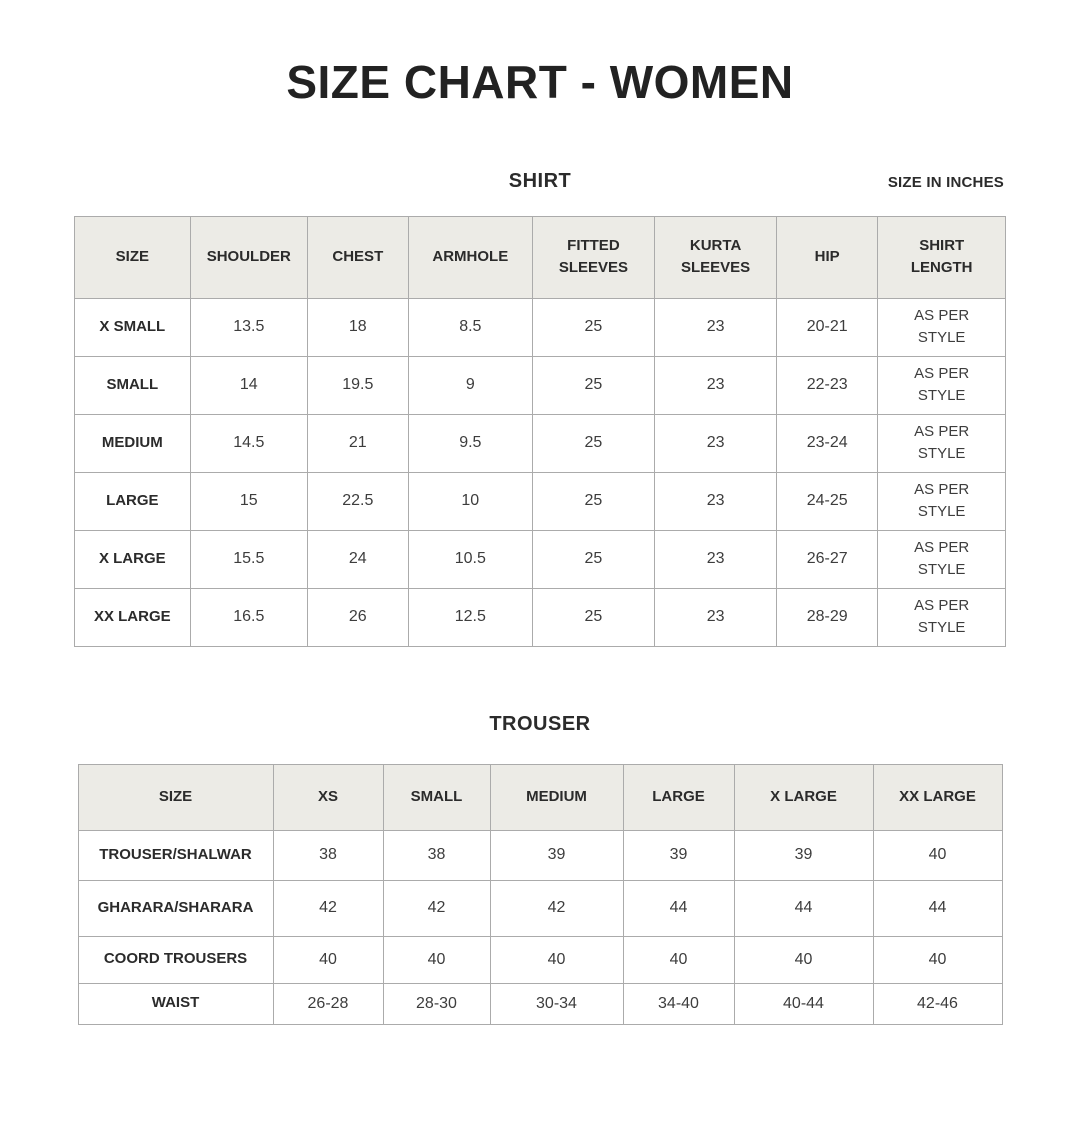 The image size is (1080, 1137). What do you see at coordinates (470, 443) in the screenshot?
I see `table-cell: 9.5` at bounding box center [470, 443].